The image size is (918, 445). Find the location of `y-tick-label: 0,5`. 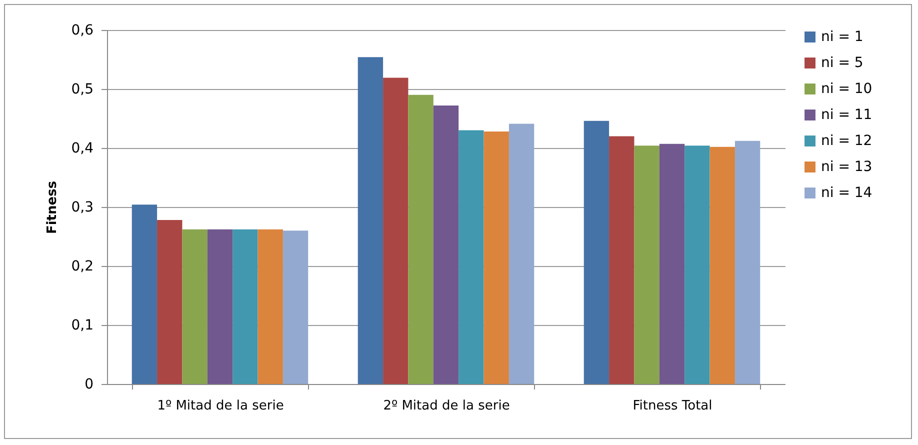

y-tick-label: 0,5 is located at coordinates (82, 90).